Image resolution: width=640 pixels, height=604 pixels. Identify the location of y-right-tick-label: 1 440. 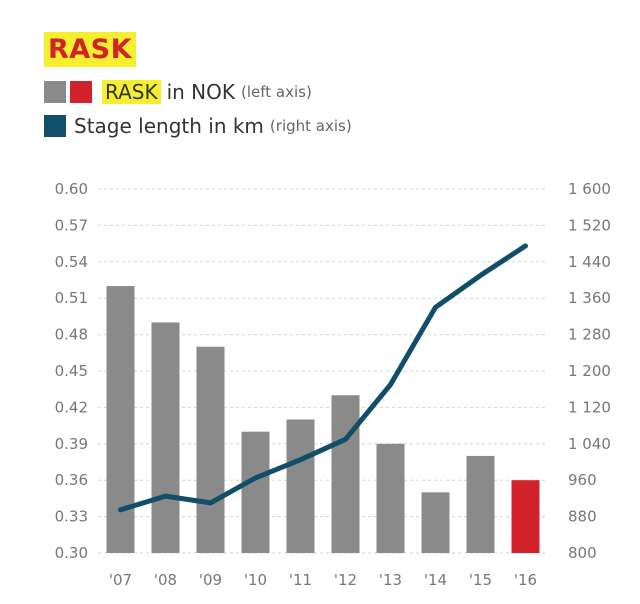
(589, 262).